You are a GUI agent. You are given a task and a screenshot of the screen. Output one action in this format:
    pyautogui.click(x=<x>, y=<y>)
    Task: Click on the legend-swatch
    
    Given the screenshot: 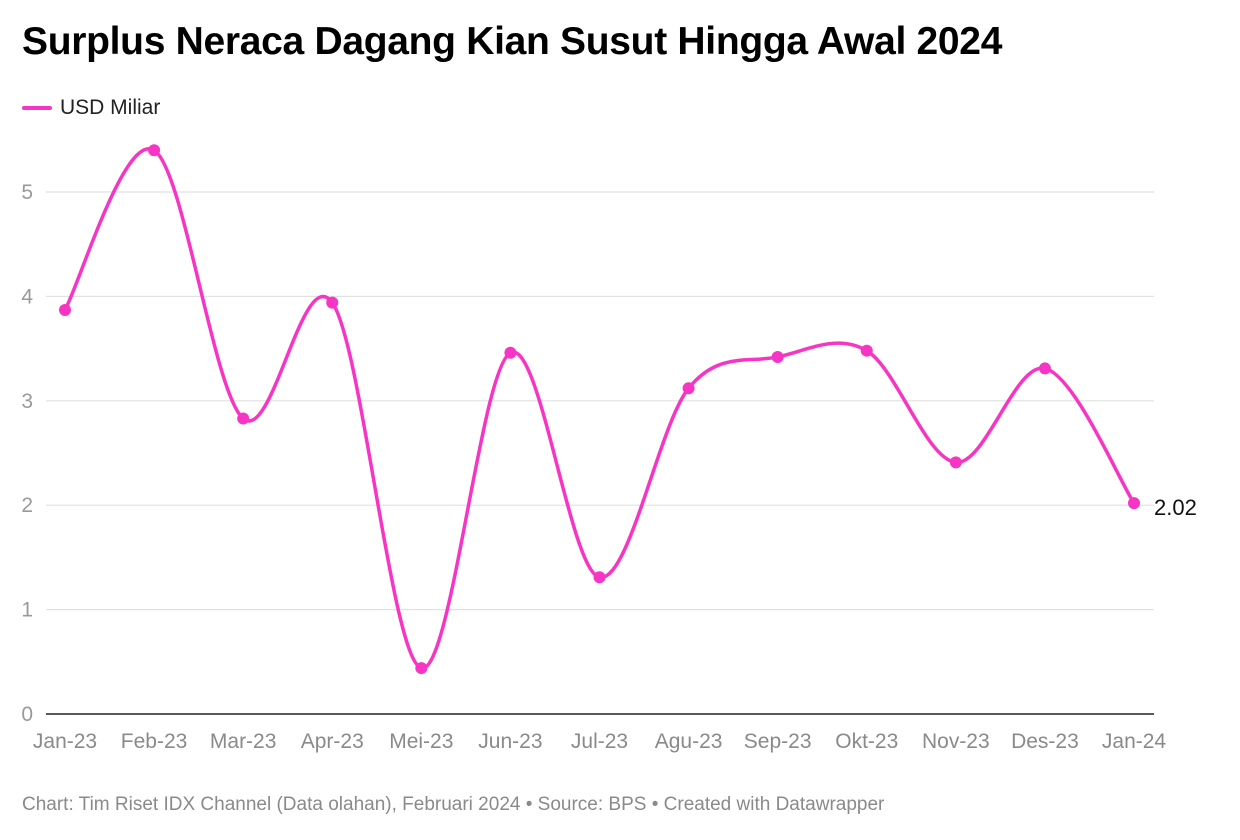 What is the action you would take?
    pyautogui.click(x=37, y=108)
    